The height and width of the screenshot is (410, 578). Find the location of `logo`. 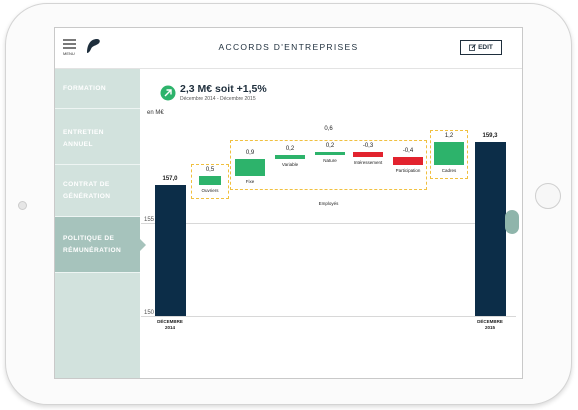

logo is located at coordinates (93, 46).